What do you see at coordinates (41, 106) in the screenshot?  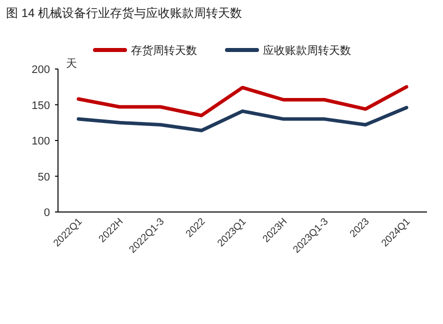 I see `y-tick-label: 150` at bounding box center [41, 106].